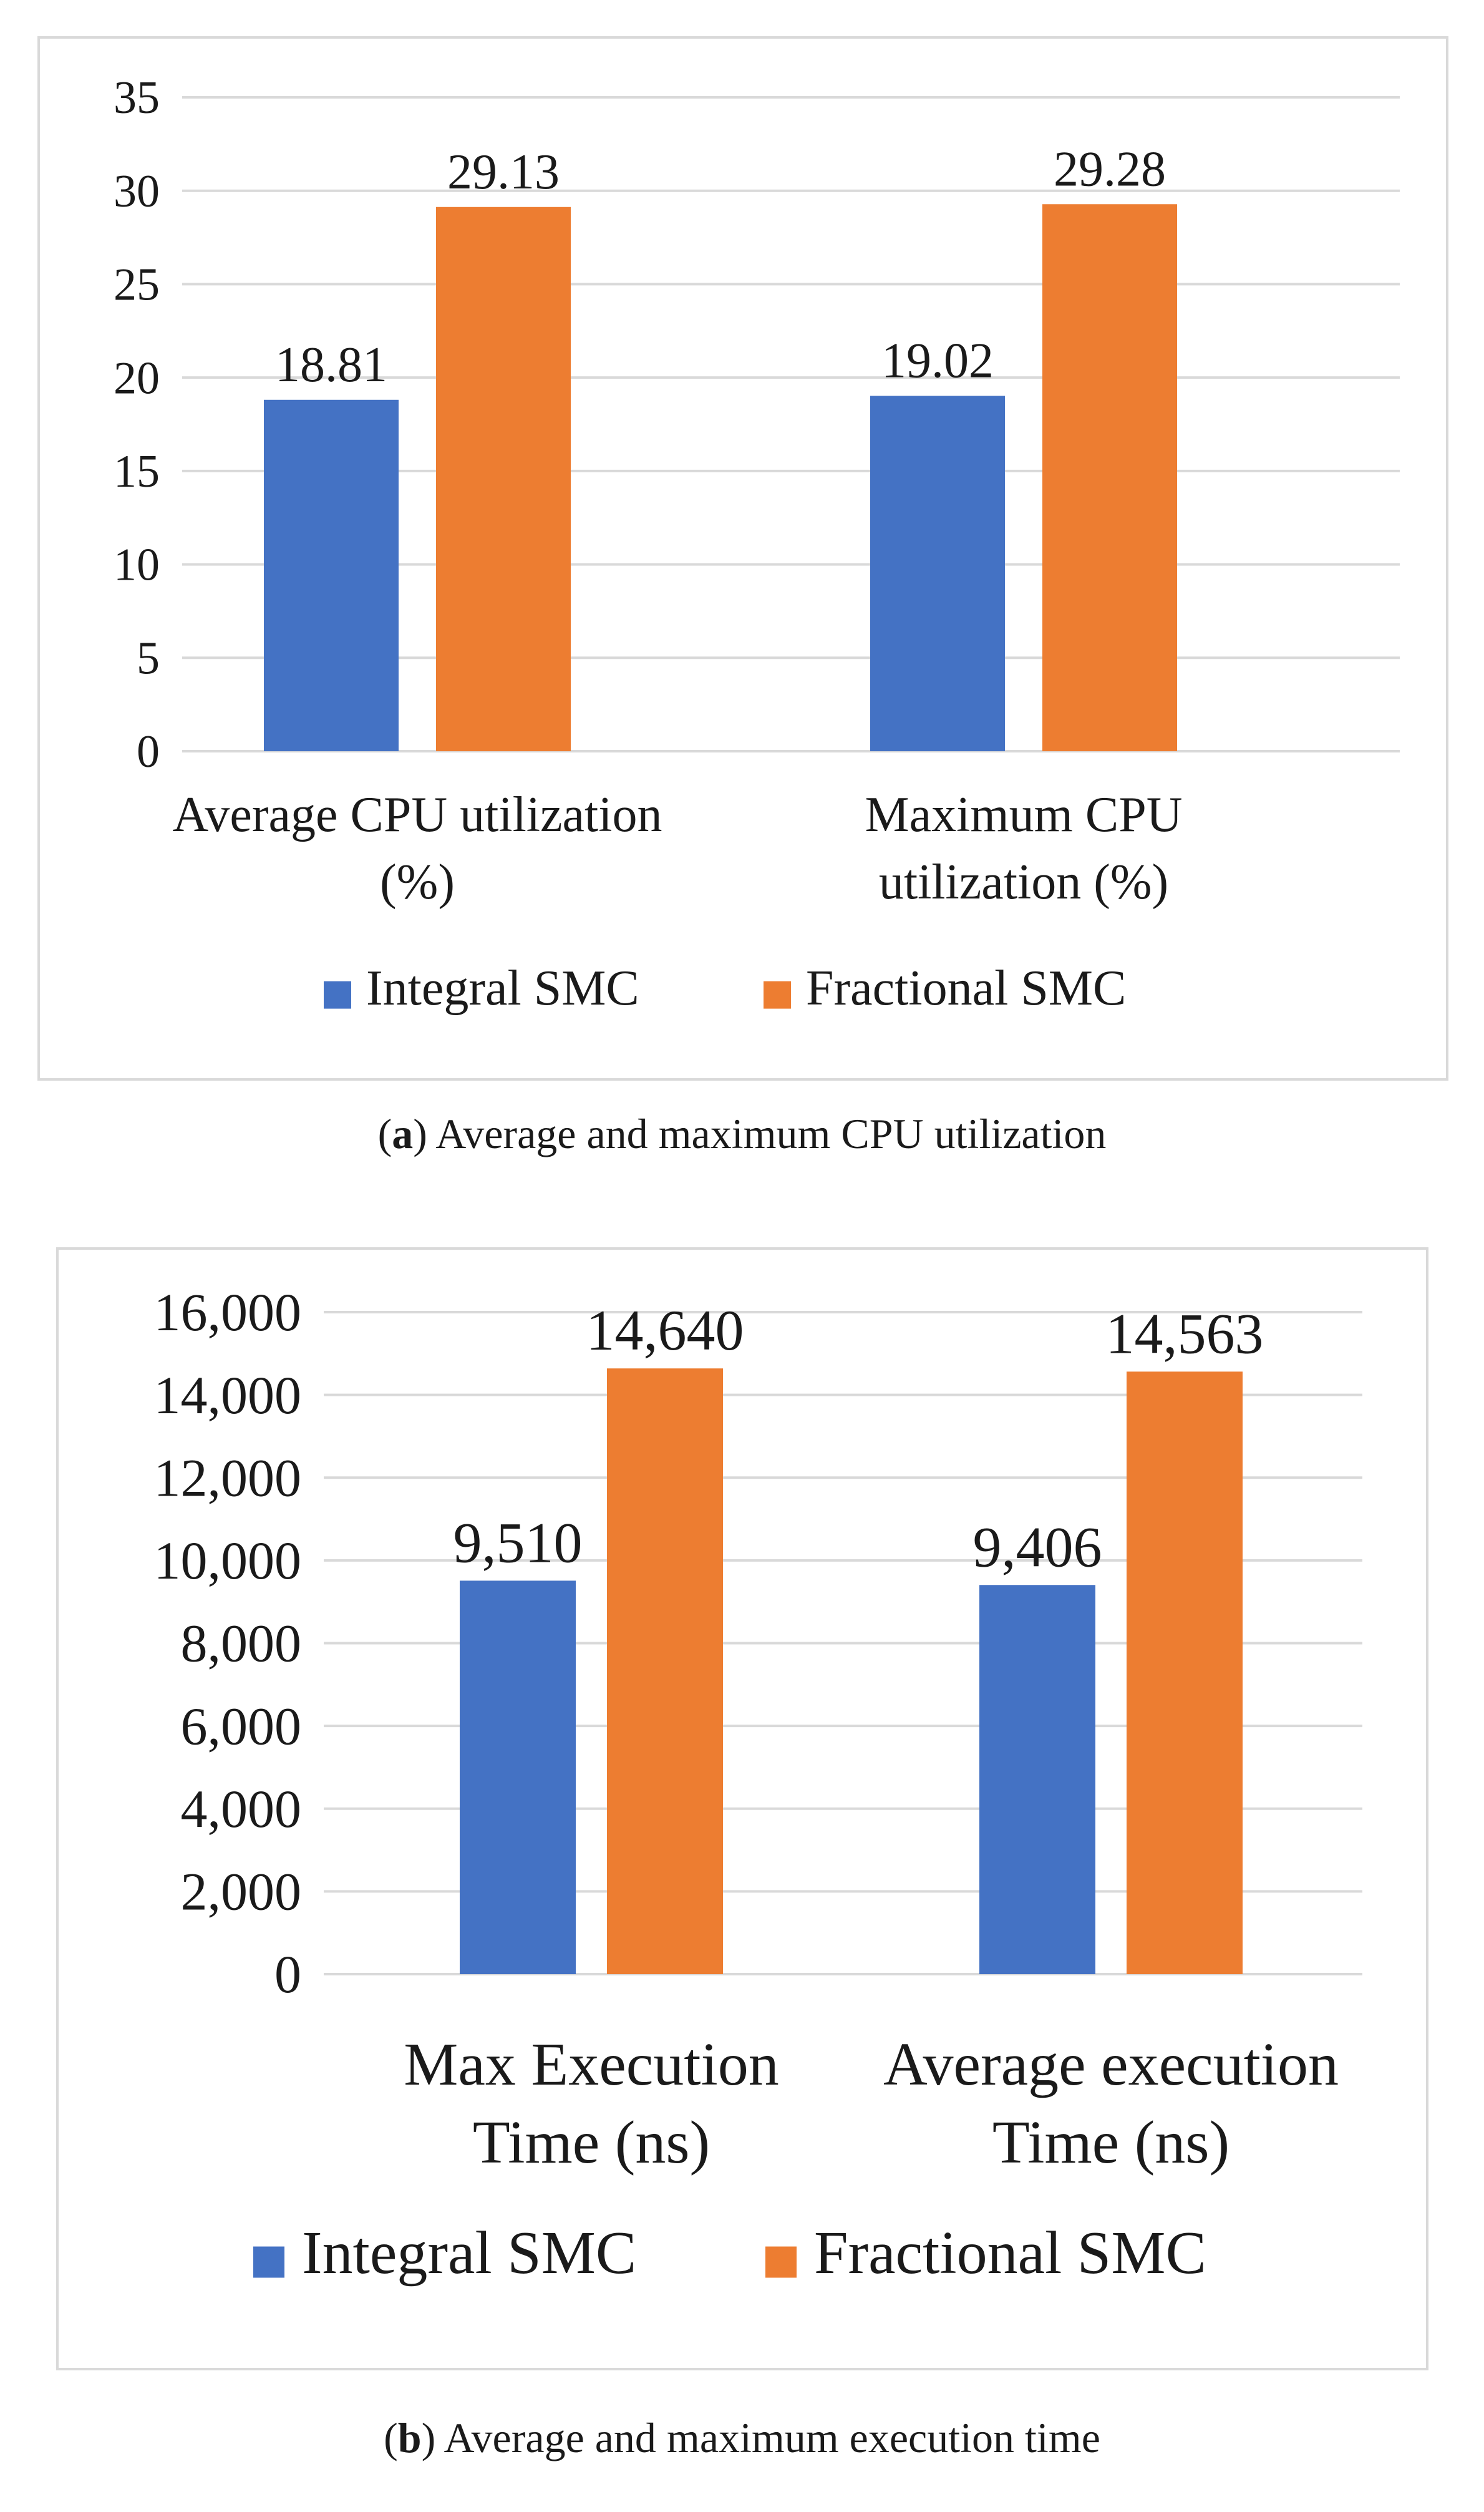 This screenshot has width=1484, height=2512. Describe the element at coordinates (777, 995) in the screenshot. I see `chart-a-legend-swatch-fractional` at that location.